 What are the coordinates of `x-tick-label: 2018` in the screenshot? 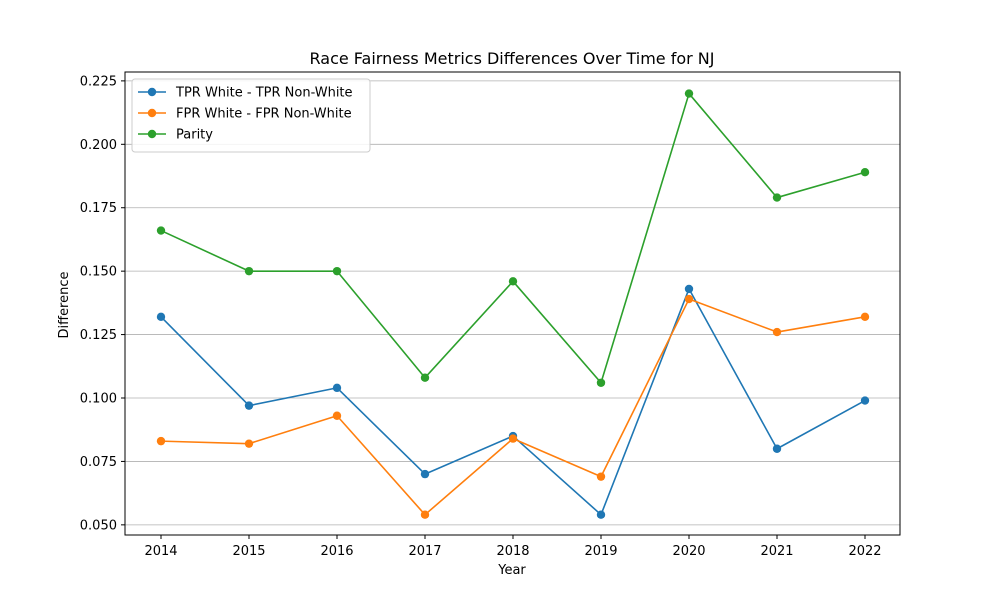 It's located at (512, 551).